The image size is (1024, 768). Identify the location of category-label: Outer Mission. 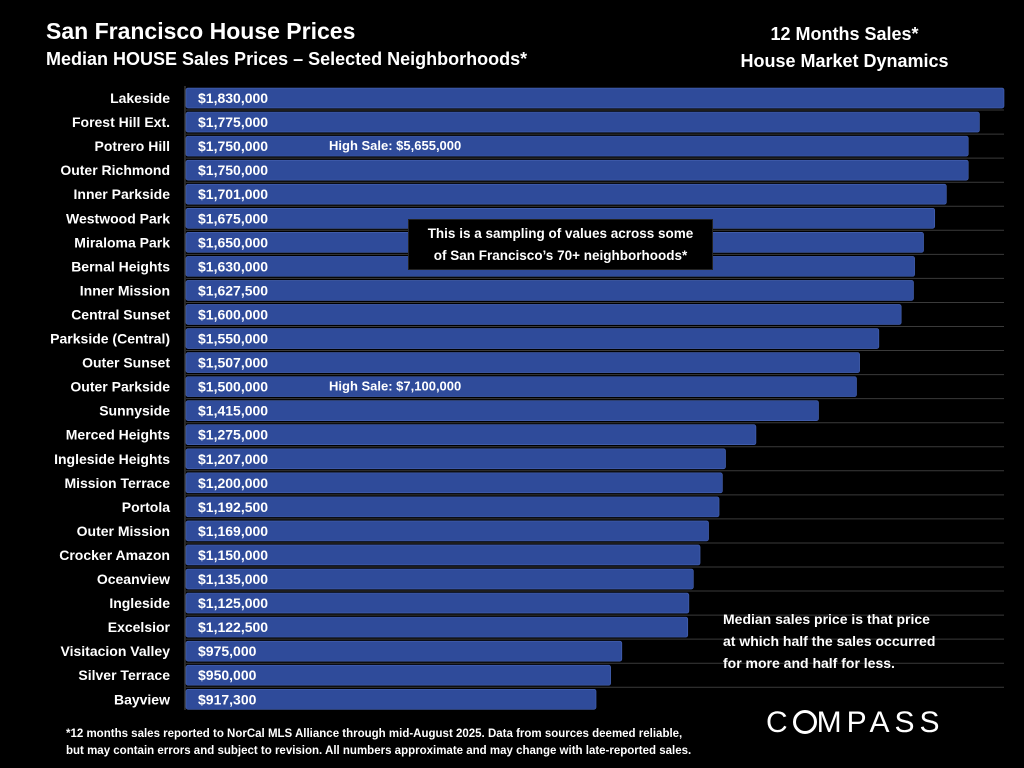
(123, 531).